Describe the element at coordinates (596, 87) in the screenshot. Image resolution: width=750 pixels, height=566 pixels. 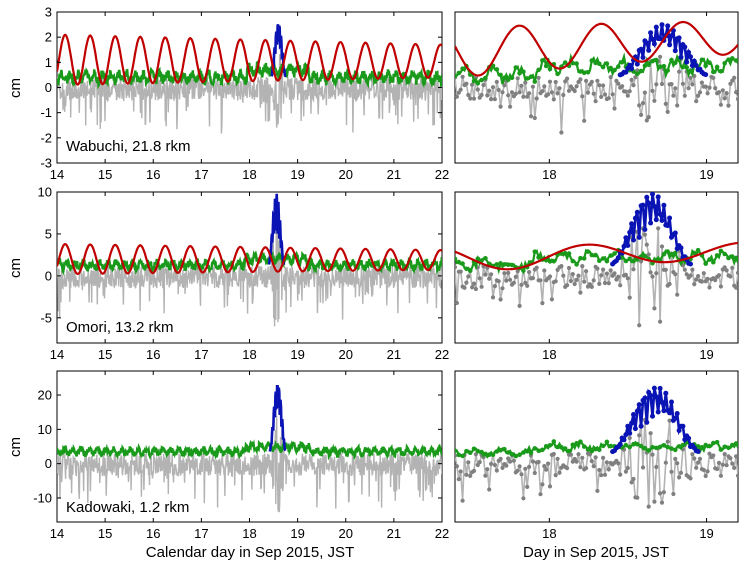
I see `axes-frame` at that location.